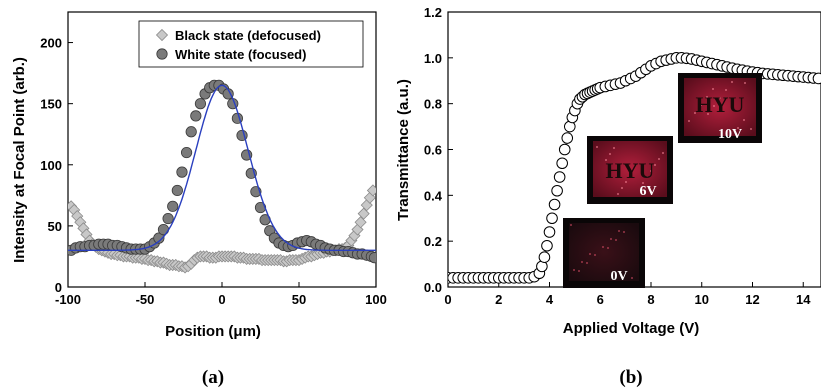  What do you see at coordinates (145, 299) in the screenshot?
I see `panel-a-x-tick-label: -50` at bounding box center [145, 299].